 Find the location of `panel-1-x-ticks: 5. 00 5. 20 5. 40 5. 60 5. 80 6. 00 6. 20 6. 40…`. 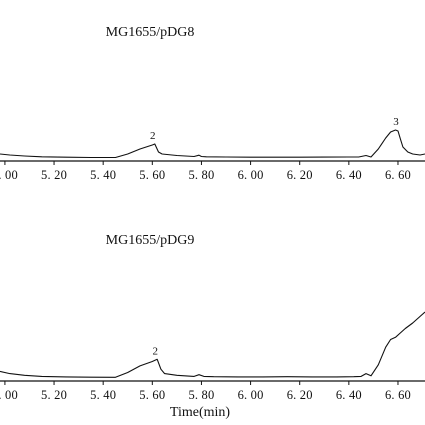

panel-1-x-ticks: 5. 00 5. 20 5. 40 5. 60 5. 80 6. 00 6. 20 6. 40… is located at coordinates (205, 171).